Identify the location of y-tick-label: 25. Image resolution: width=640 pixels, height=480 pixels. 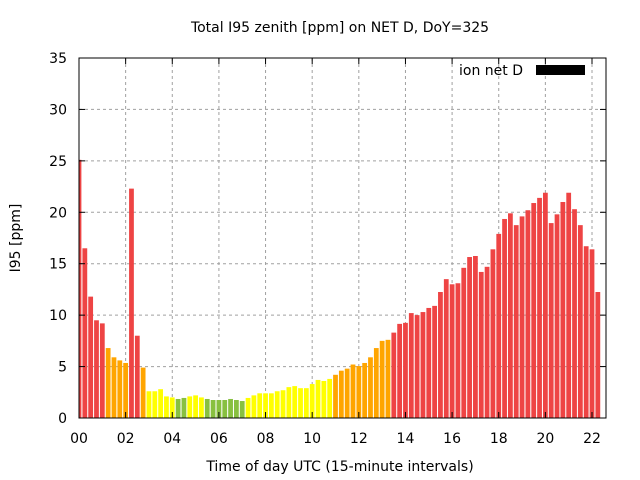
(58, 162).